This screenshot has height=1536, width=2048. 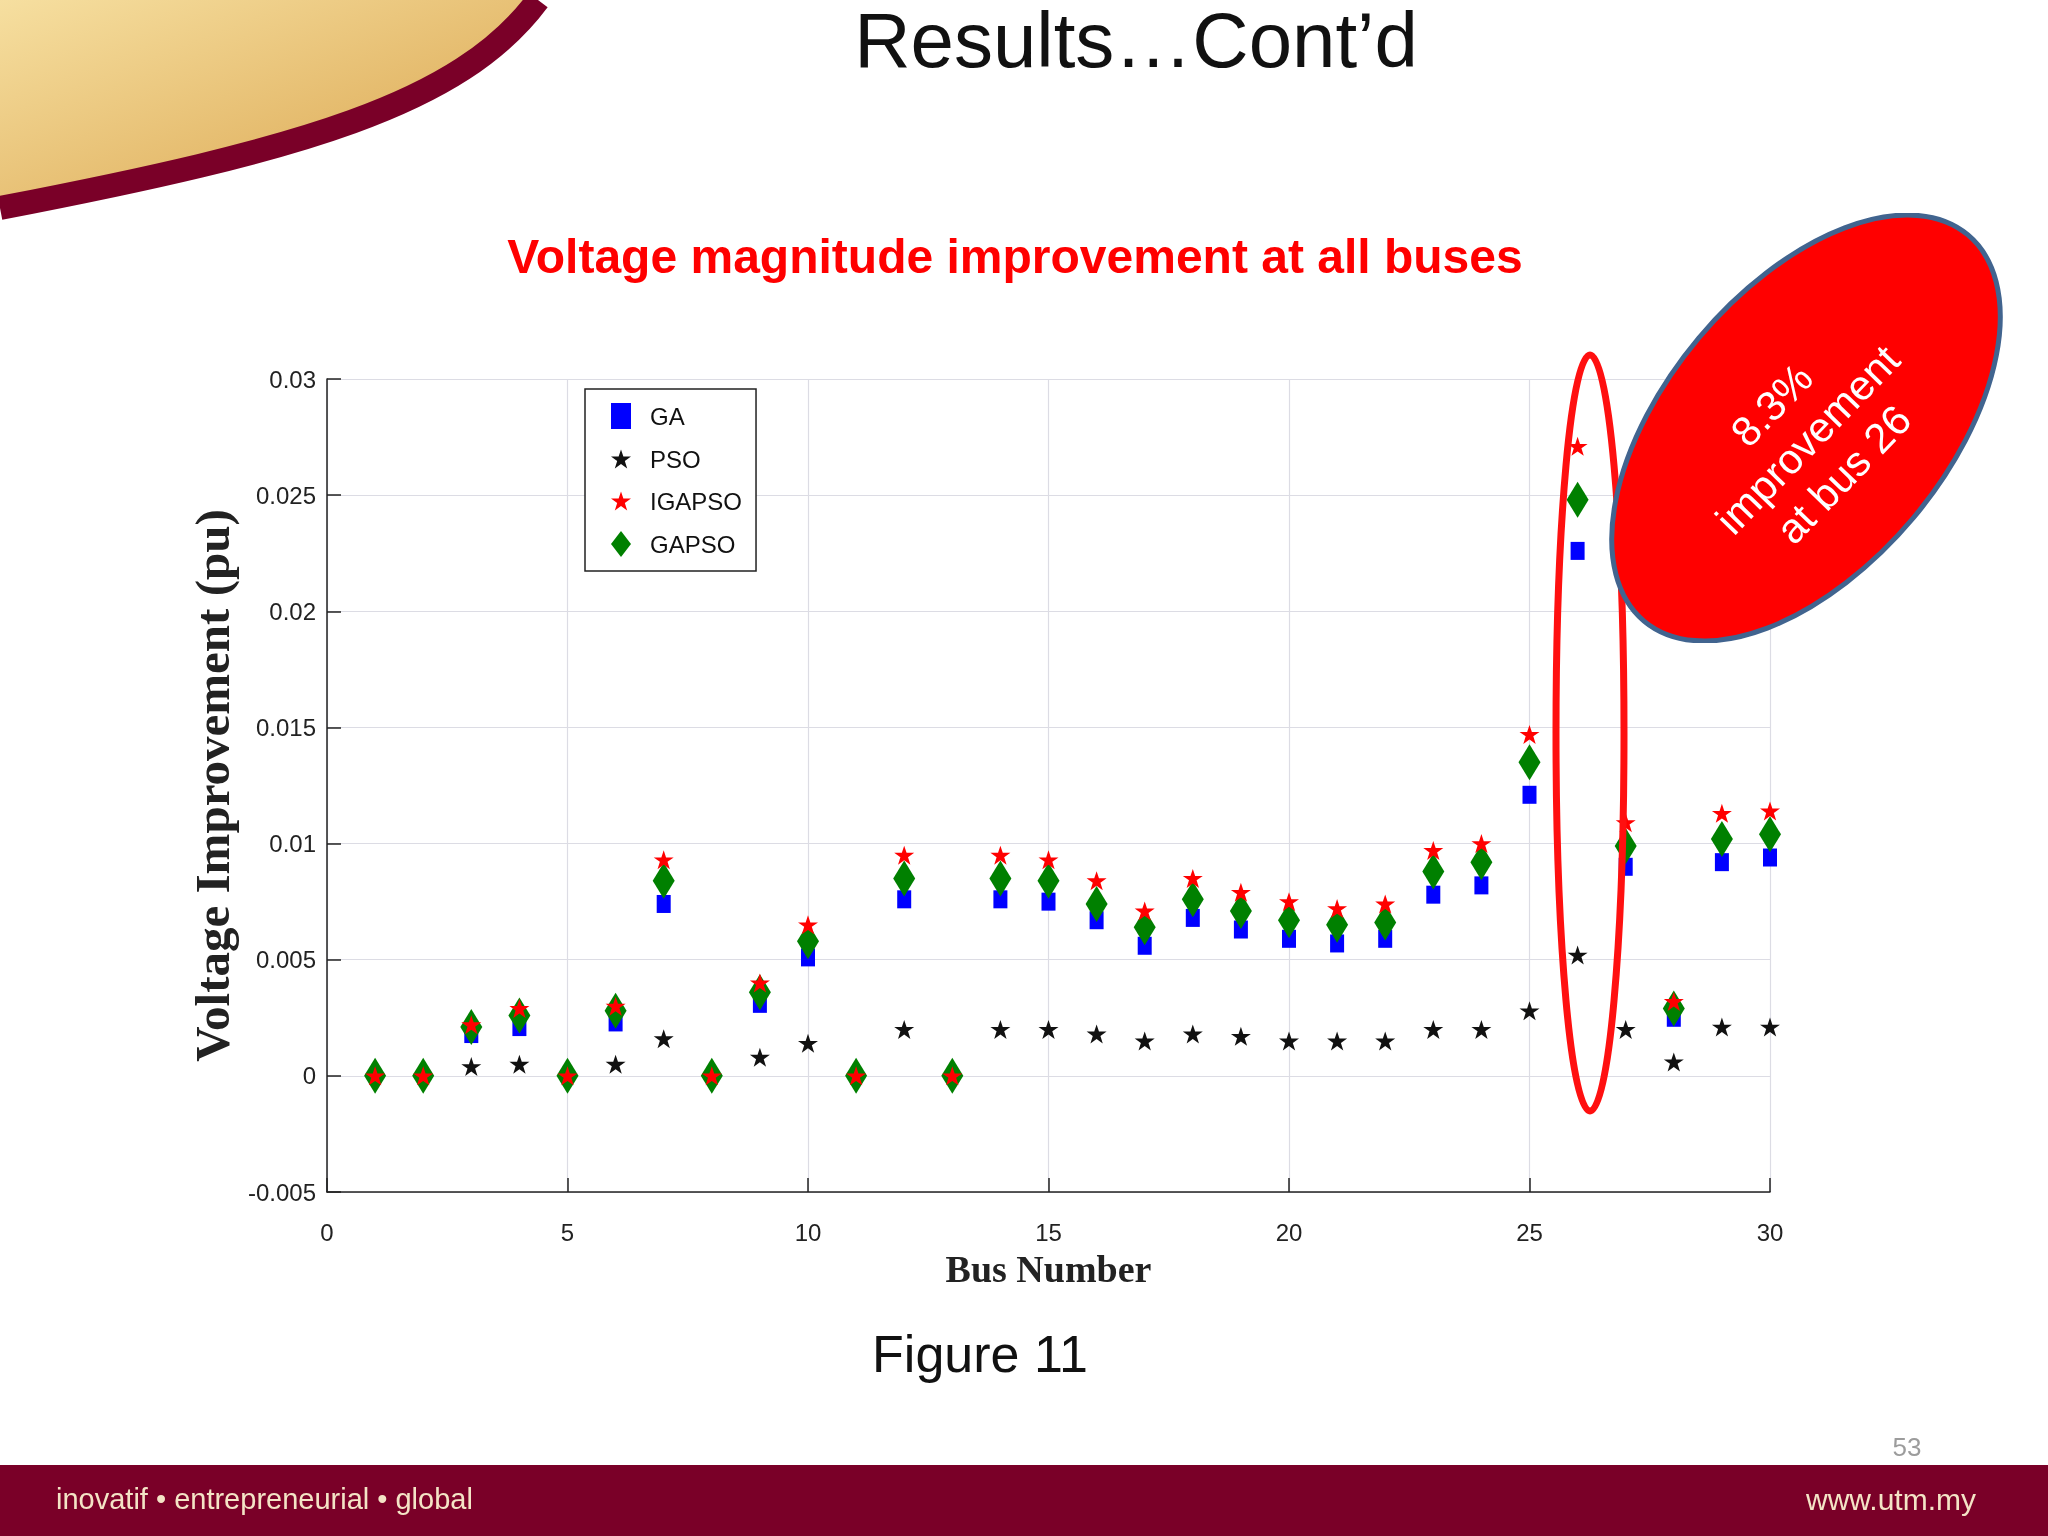 I want to click on y-tick-label: 0.015, so click(x=285, y=727).